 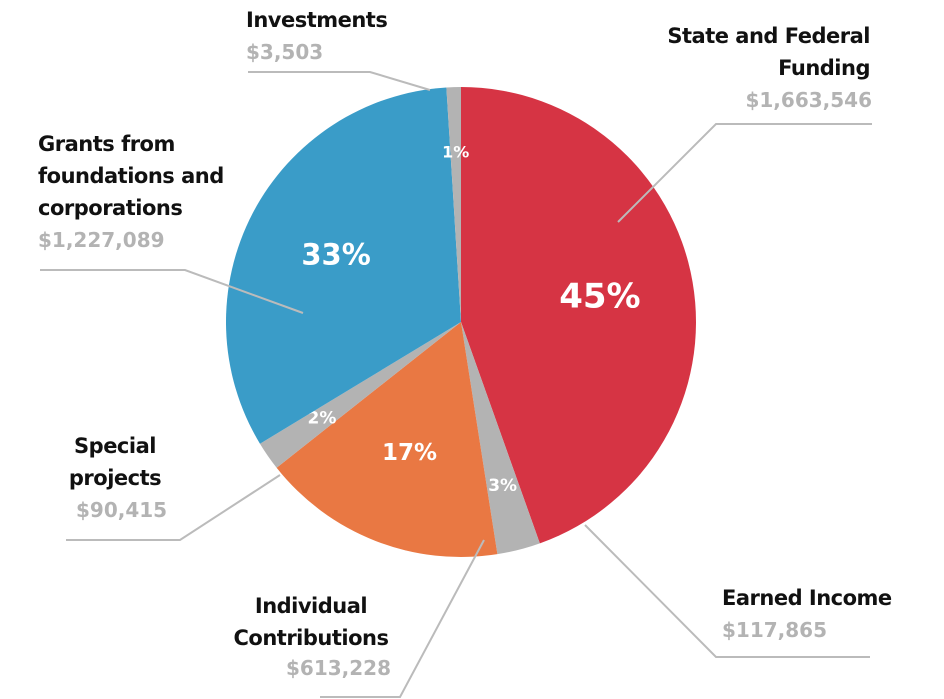 I want to click on category-label: Individual Contributions, so click(x=311, y=622).